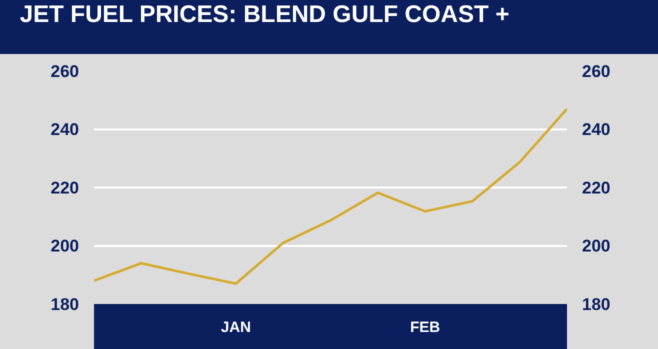 The image size is (658, 349). What do you see at coordinates (64, 246) in the screenshot?
I see `y-tick-label: 200` at bounding box center [64, 246].